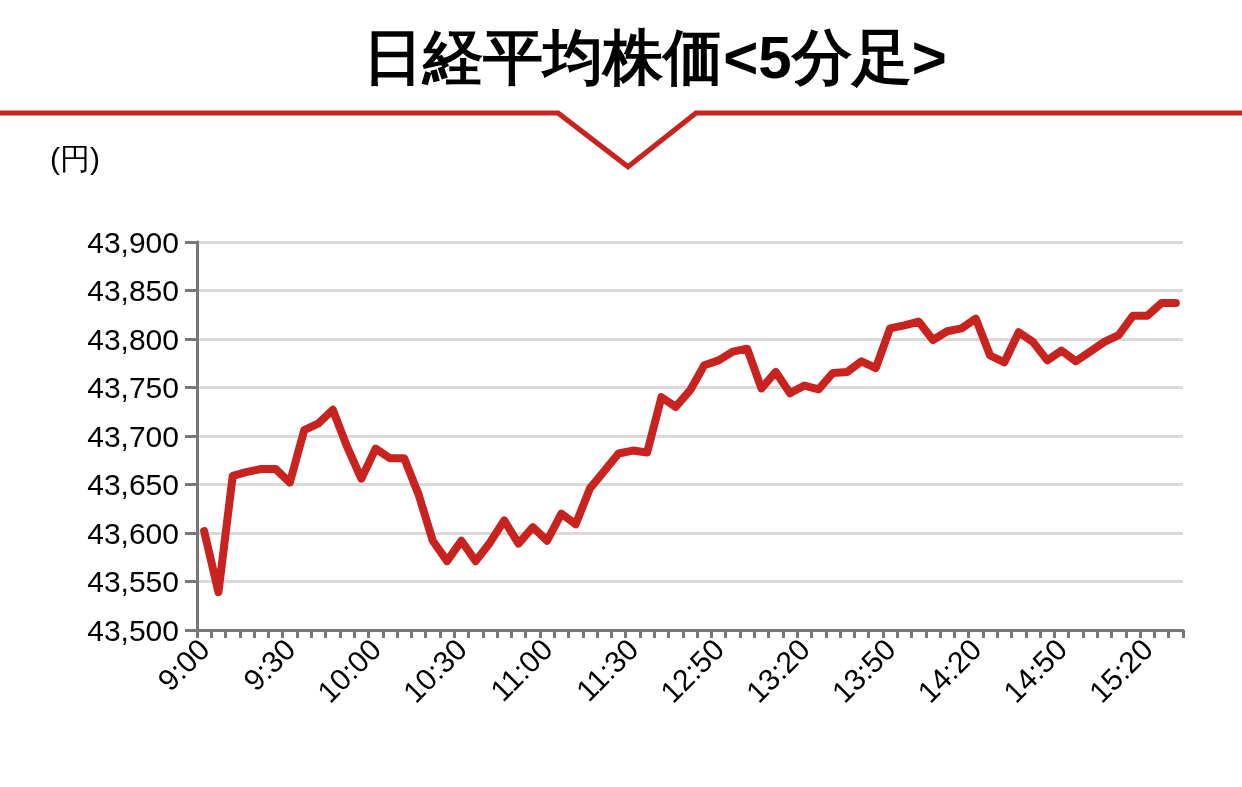  Describe the element at coordinates (133, 387) in the screenshot. I see `y-tick-label: 43,750` at that location.